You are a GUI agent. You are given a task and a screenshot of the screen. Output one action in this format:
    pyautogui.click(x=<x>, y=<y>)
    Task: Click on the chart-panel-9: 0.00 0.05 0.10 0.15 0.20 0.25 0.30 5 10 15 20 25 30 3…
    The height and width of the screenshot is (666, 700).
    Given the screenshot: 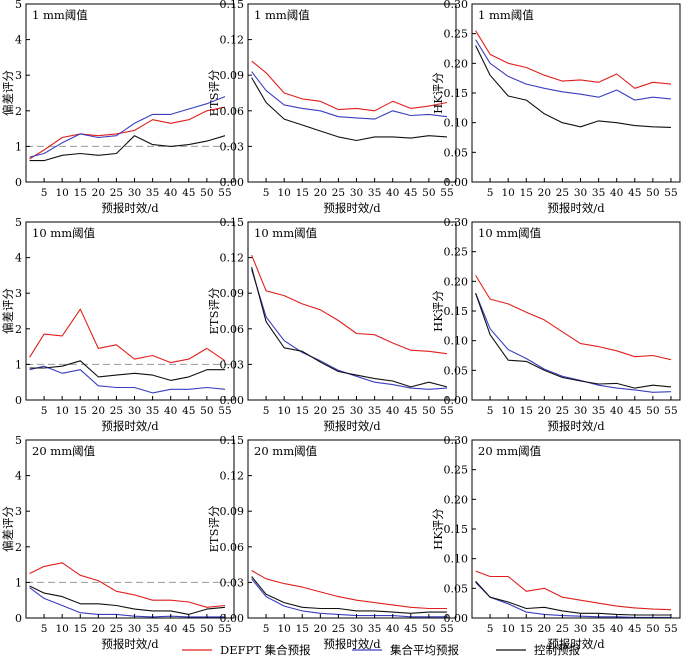 What is the action you would take?
    pyautogui.click(x=556, y=542)
    